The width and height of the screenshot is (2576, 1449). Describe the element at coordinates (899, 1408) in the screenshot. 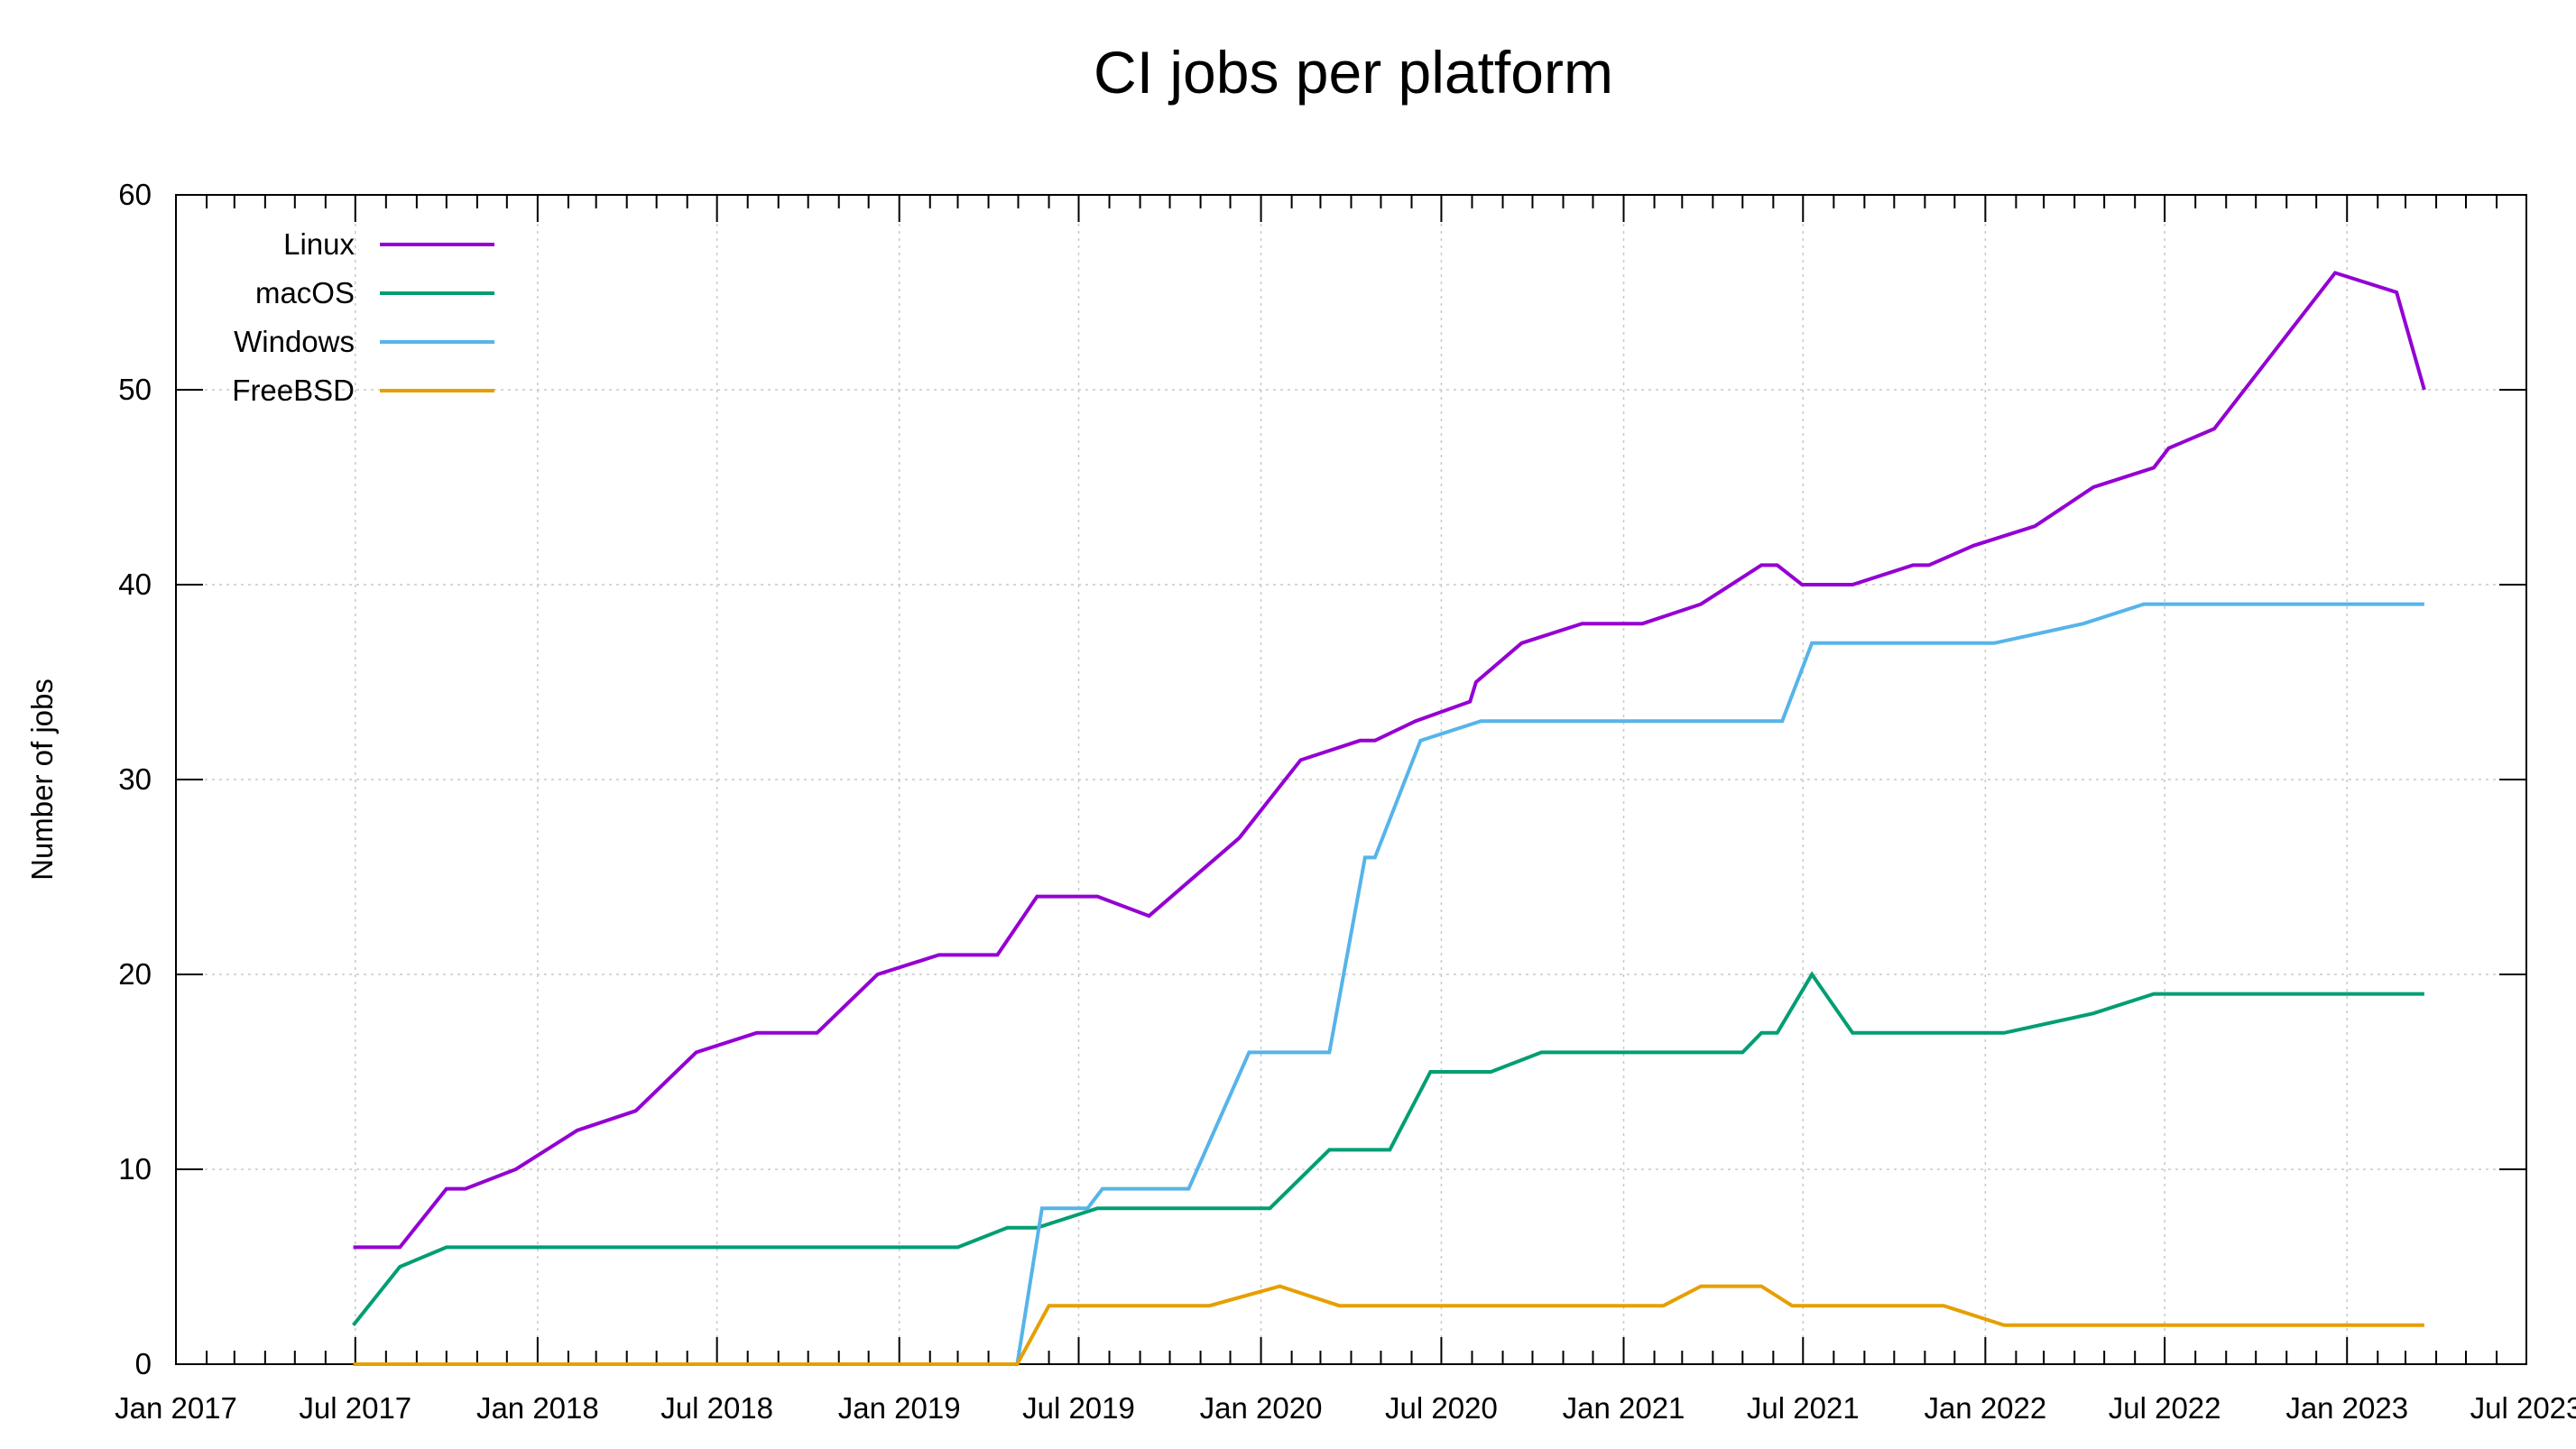

I see `x-tick-label: Jan 2019` at that location.